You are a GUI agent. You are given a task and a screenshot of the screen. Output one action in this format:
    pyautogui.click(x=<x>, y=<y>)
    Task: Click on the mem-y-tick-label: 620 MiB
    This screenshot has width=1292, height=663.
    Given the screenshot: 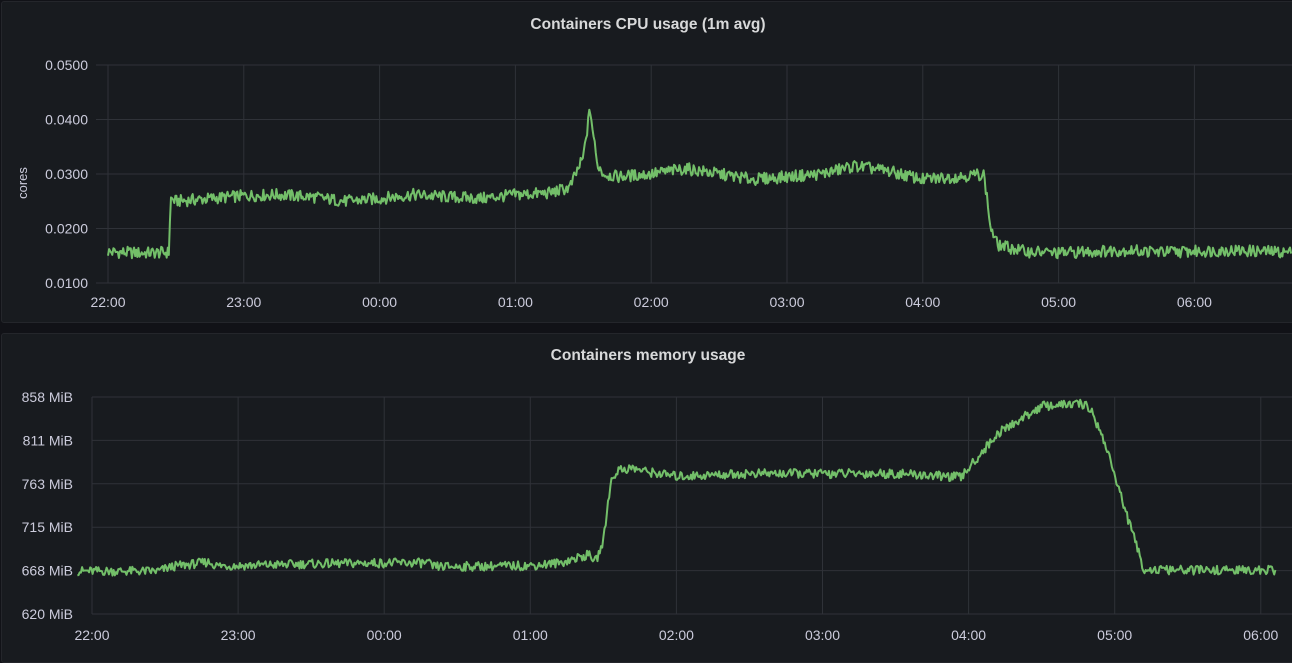 What is the action you would take?
    pyautogui.click(x=47, y=614)
    